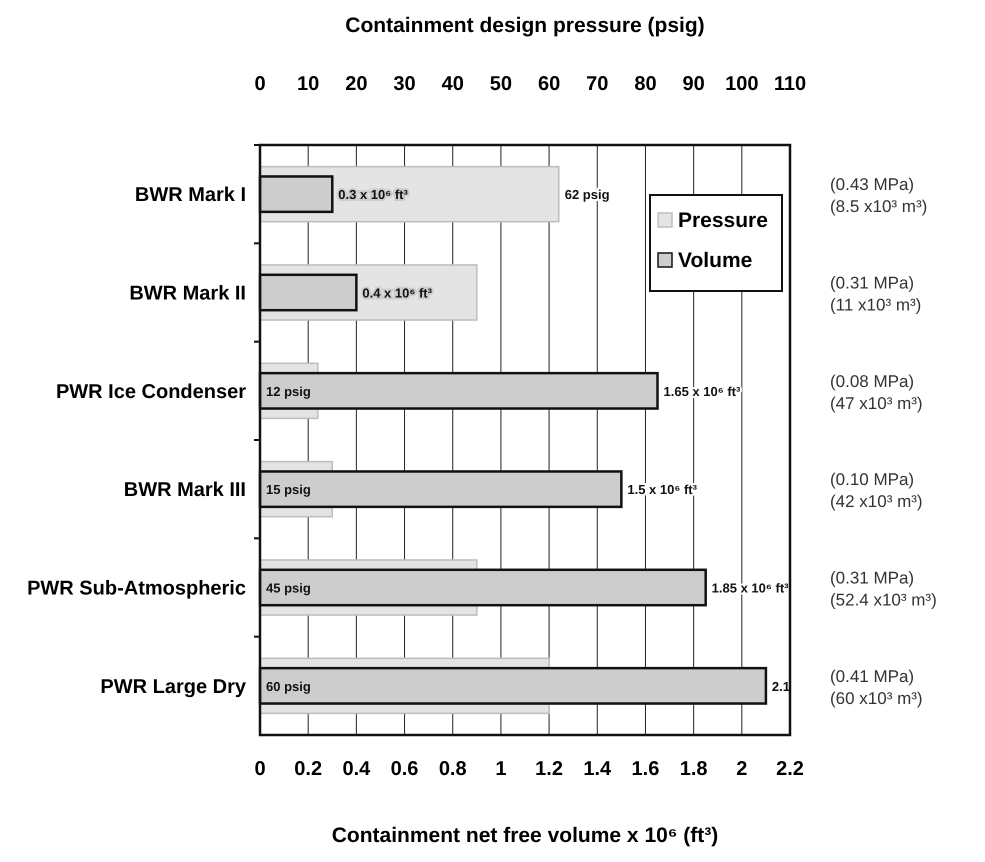  What do you see at coordinates (723, 220) in the screenshot?
I see `legend-label: Pressure` at bounding box center [723, 220].